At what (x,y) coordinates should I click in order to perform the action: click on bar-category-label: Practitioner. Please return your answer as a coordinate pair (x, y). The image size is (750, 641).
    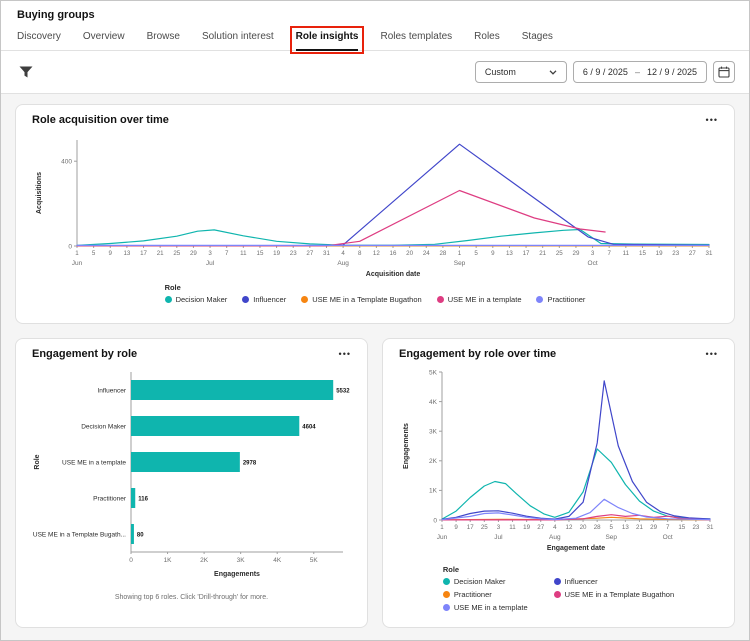
    Looking at the image, I should click on (110, 498).